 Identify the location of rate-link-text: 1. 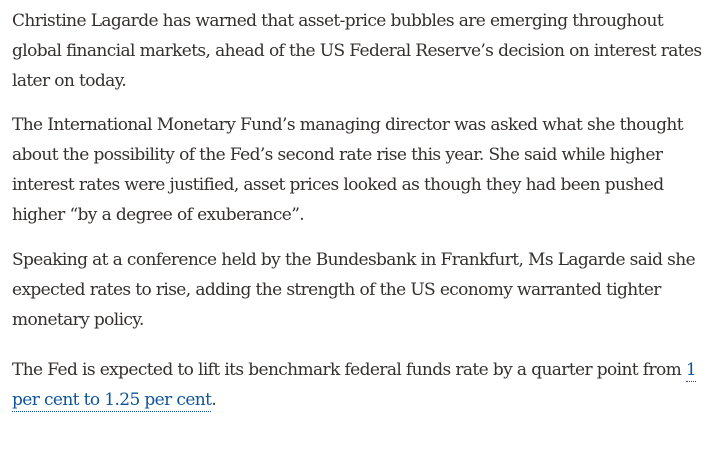
(691, 370).